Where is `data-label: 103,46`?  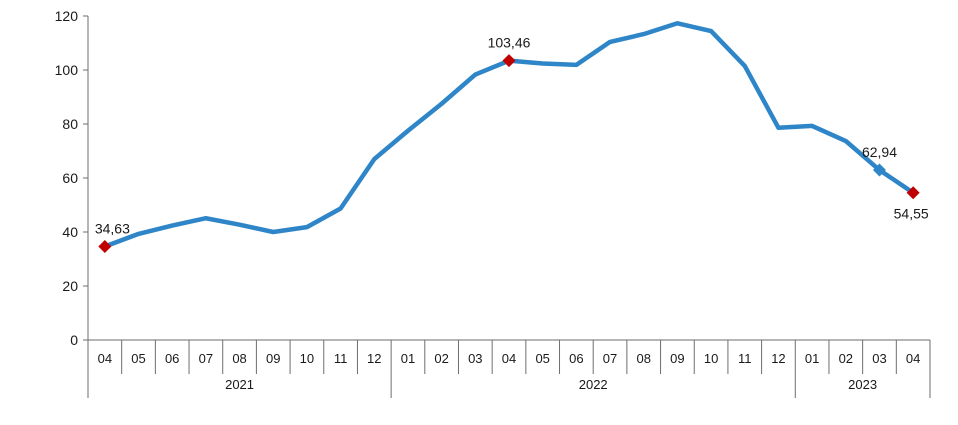
data-label: 103,46 is located at coordinates (509, 43).